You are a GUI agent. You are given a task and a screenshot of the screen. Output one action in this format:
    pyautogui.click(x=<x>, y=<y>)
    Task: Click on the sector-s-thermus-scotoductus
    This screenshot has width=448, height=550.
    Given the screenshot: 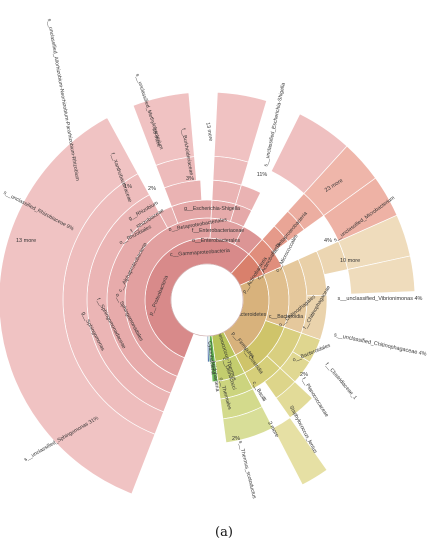 What is the action you would take?
    pyautogui.click(x=248, y=425)
    